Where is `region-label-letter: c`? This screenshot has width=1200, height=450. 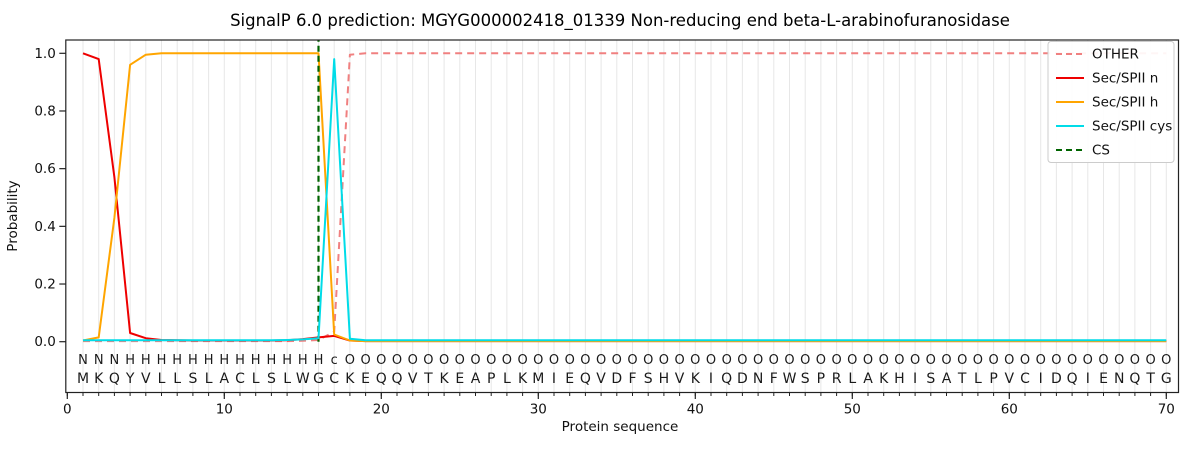
region-label-letter: c is located at coordinates (334, 360).